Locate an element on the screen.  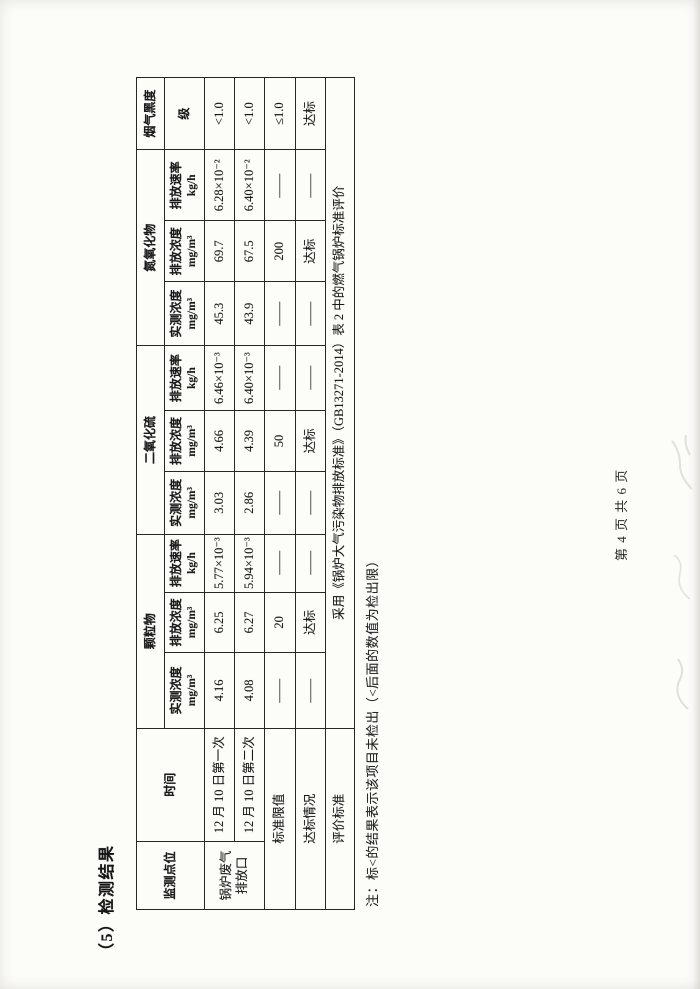
group-header-nox: 氮氧化物 is located at coordinates (150, 247).